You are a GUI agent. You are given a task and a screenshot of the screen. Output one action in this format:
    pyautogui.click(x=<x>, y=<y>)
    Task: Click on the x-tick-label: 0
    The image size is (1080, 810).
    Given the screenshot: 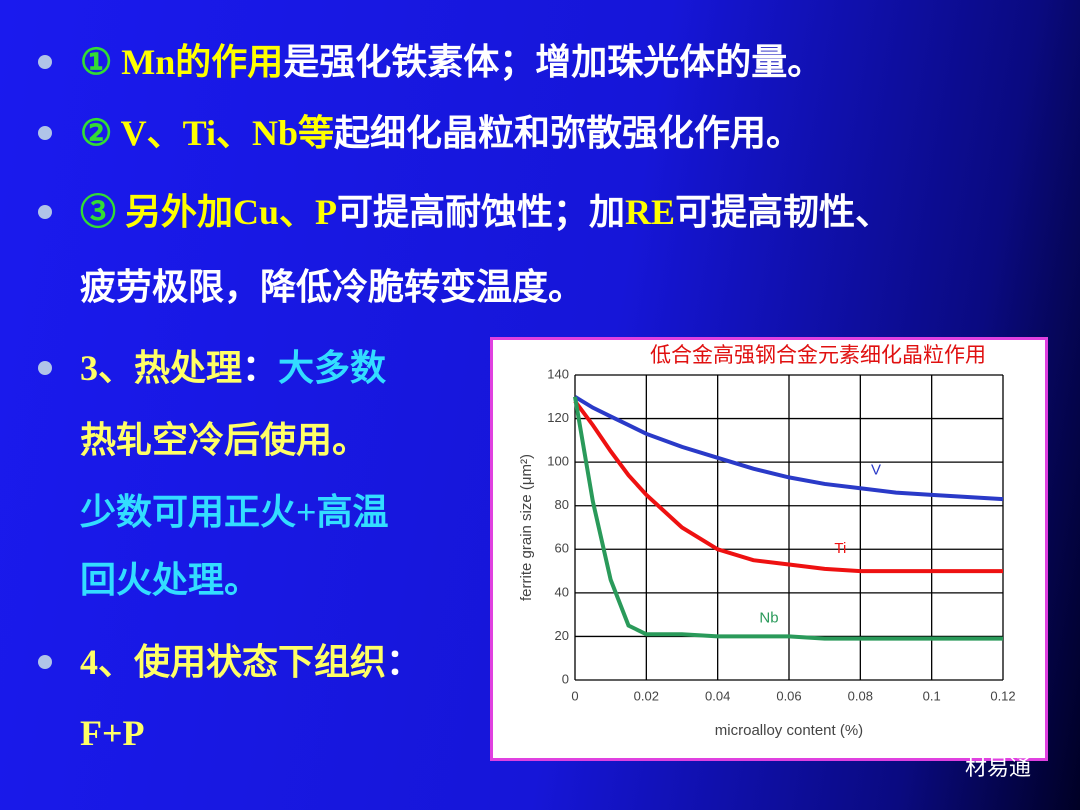 What is the action you would take?
    pyautogui.click(x=574, y=695)
    